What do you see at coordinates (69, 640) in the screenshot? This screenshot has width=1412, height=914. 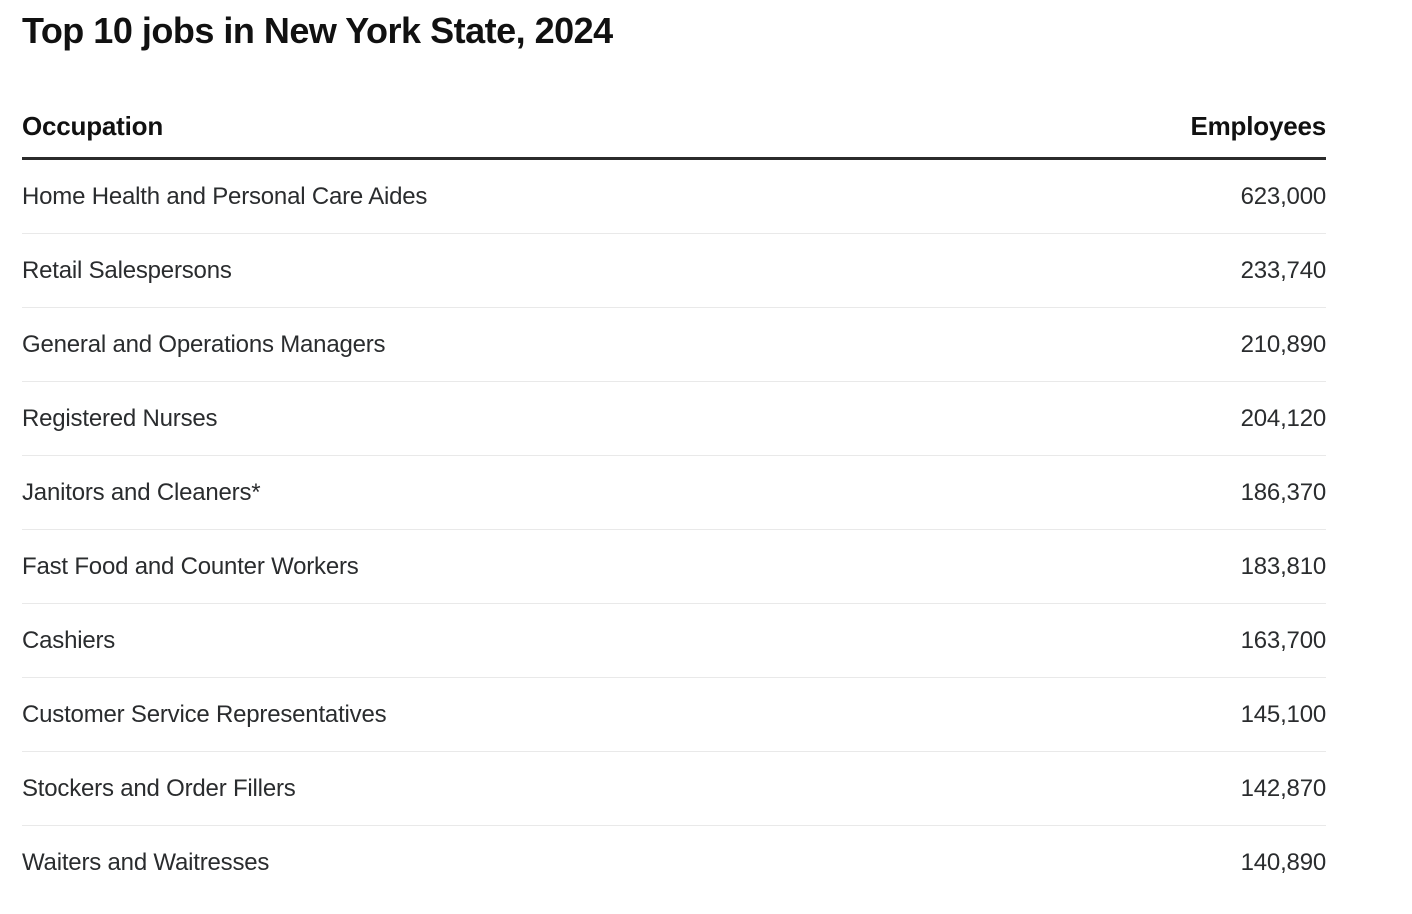 I see `occupation-cell: Cashiers` at bounding box center [69, 640].